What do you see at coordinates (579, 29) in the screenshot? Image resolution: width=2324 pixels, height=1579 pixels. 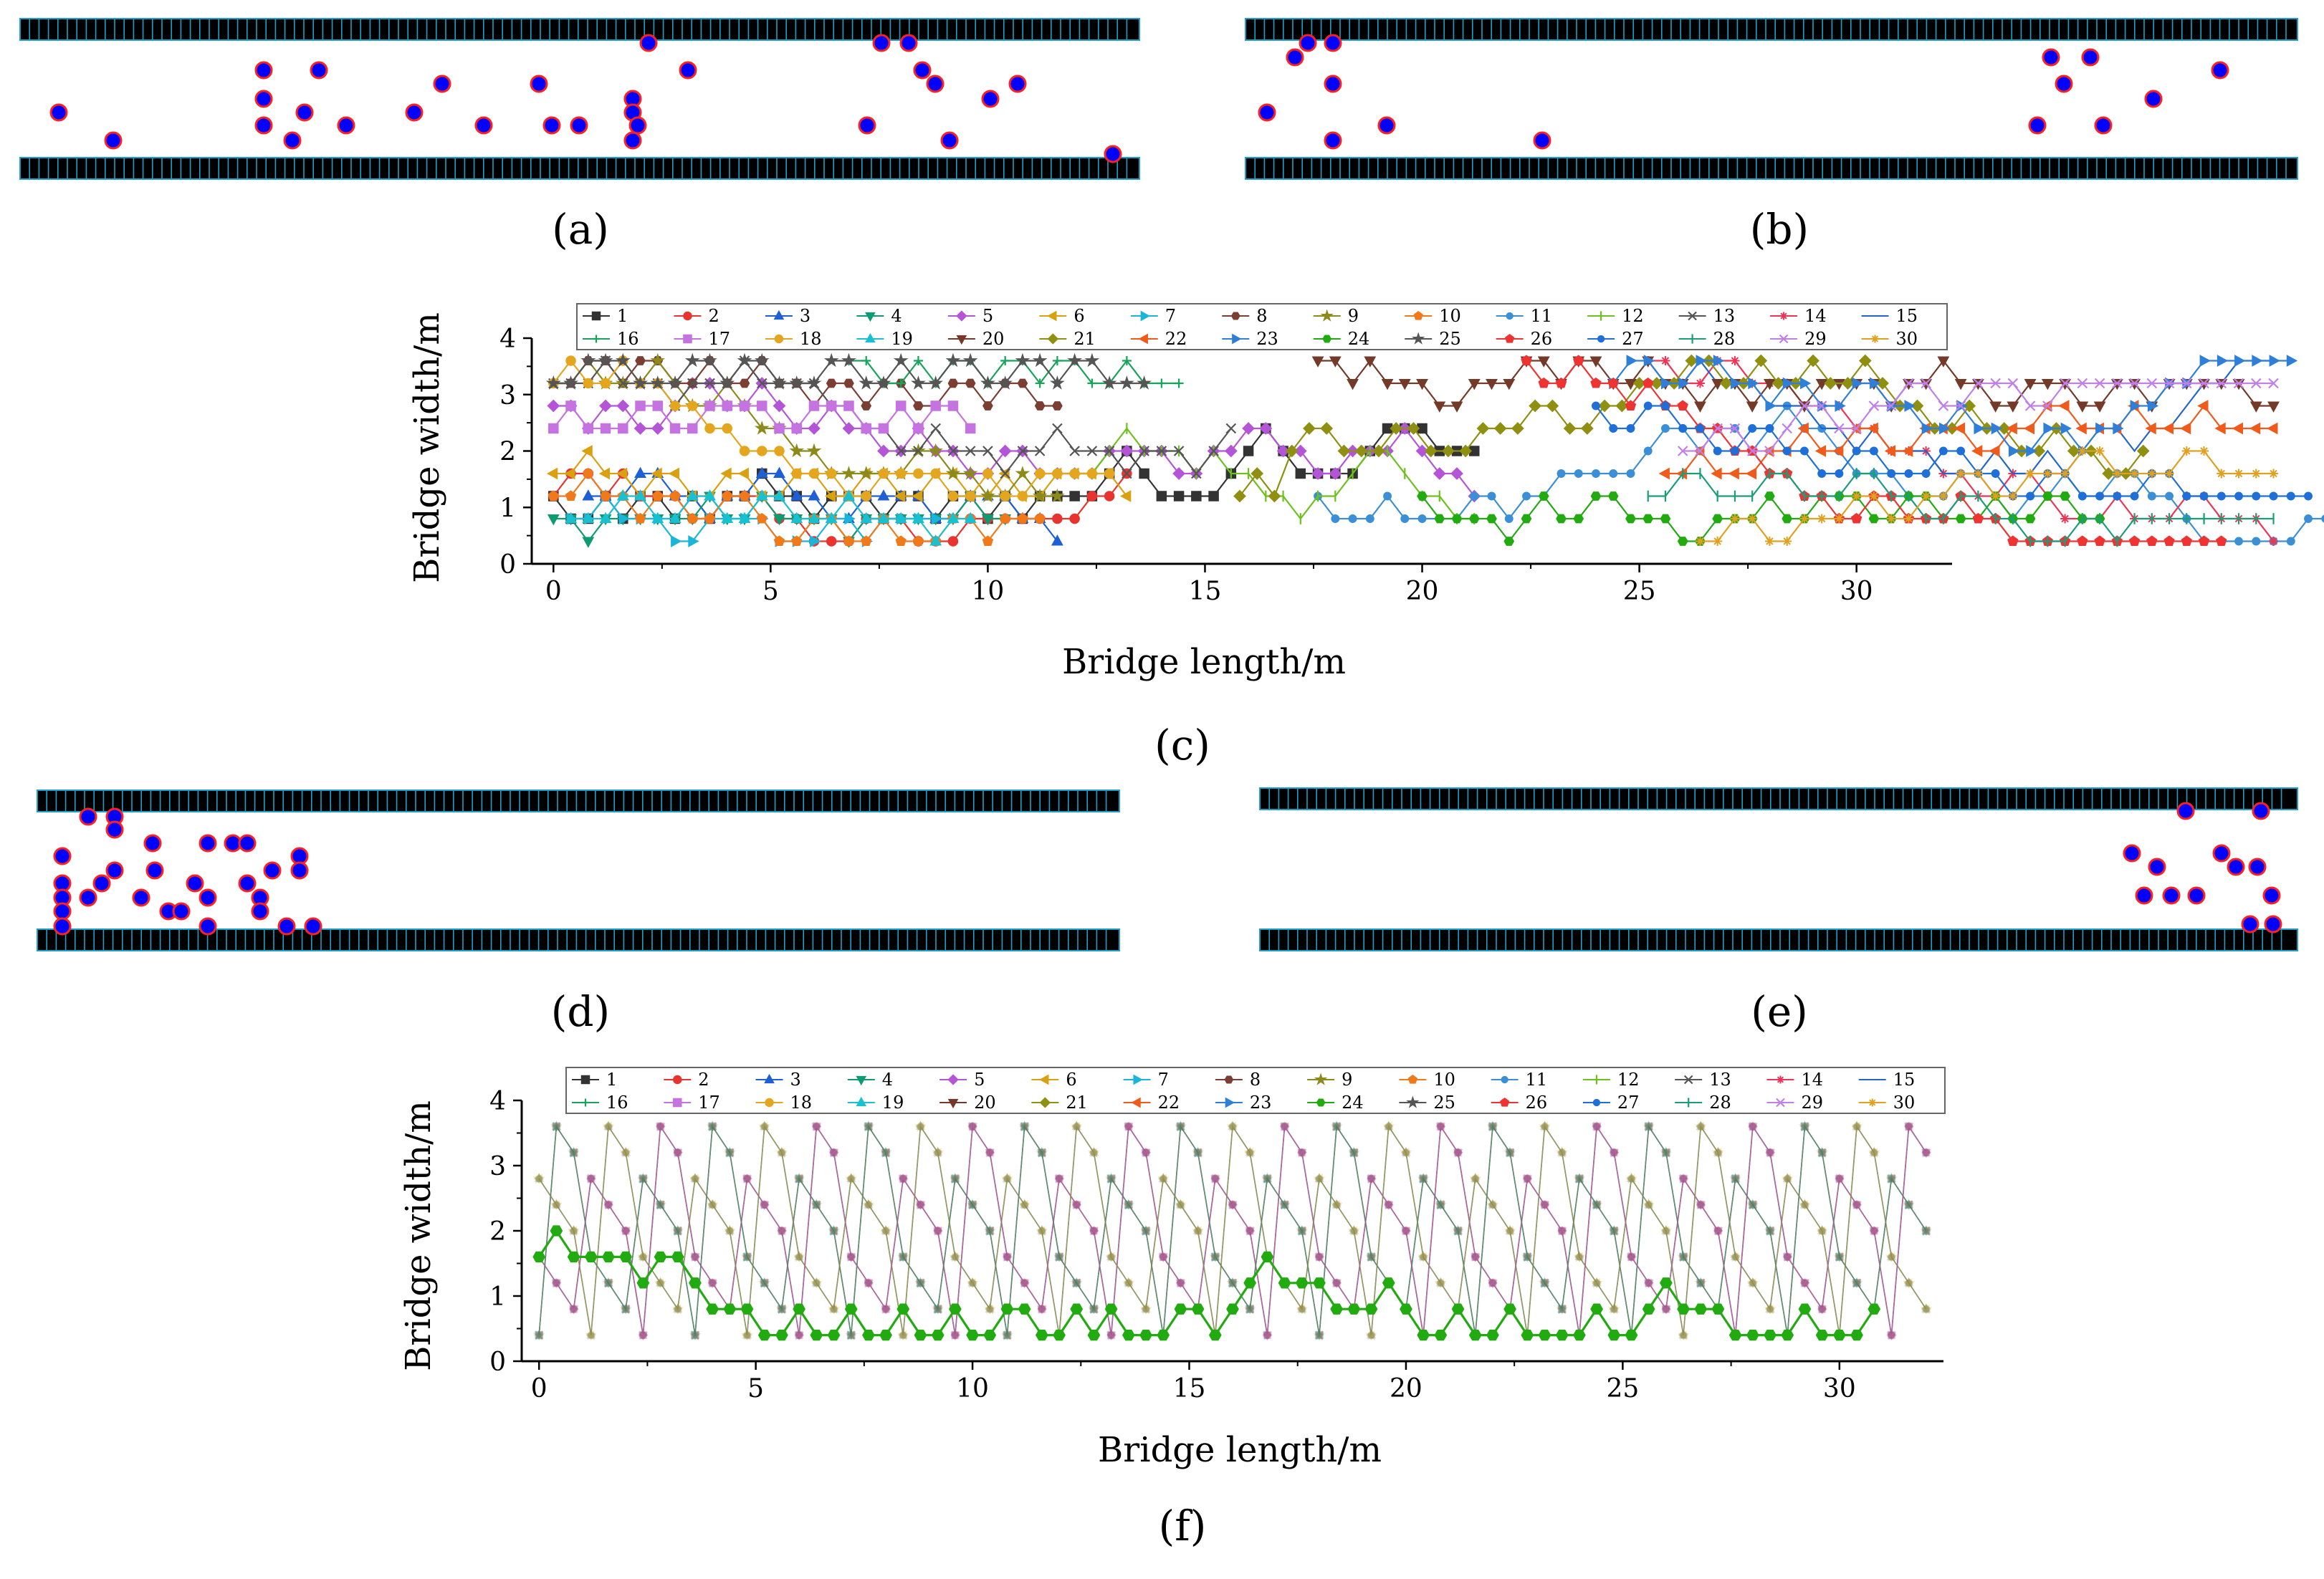 I see `deck-top-a` at bounding box center [579, 29].